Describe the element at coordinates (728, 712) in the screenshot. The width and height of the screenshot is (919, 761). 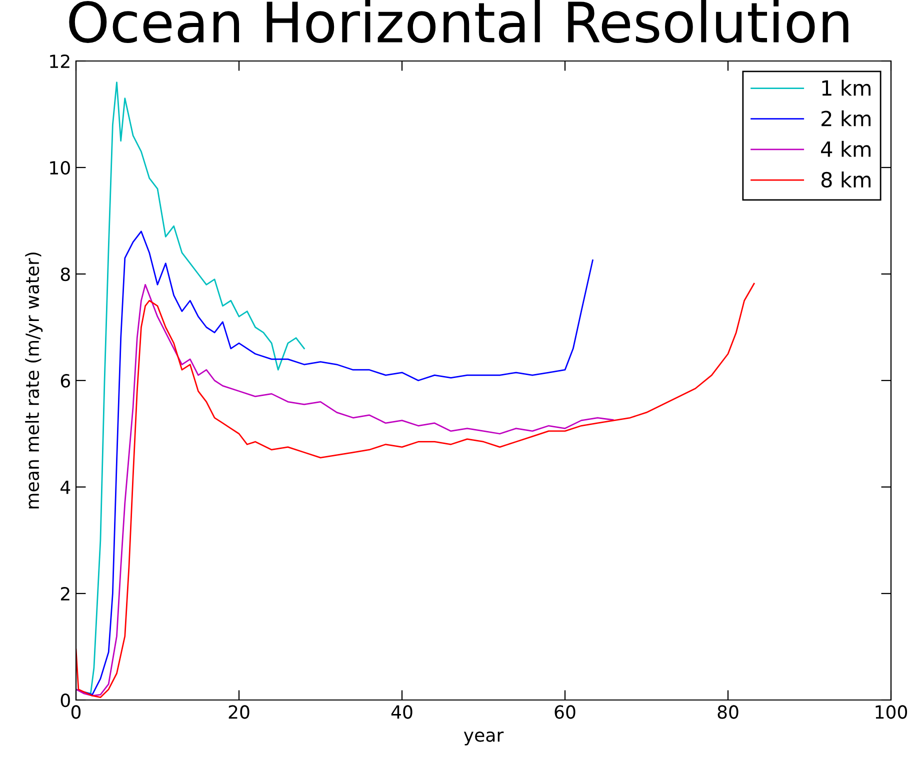
I see `x-tick-label: 80` at that location.